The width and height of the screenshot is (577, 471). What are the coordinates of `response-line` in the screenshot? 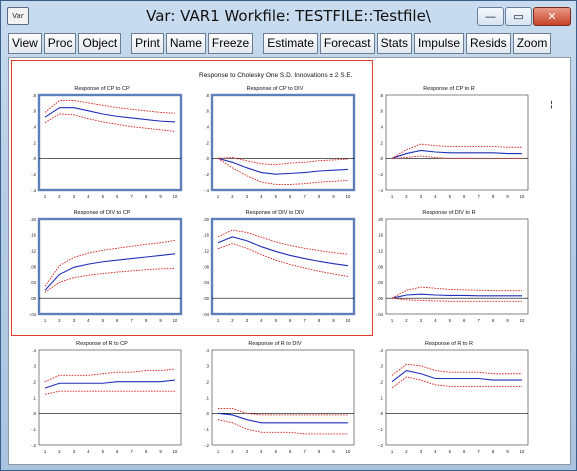 It's located at (283, 251).